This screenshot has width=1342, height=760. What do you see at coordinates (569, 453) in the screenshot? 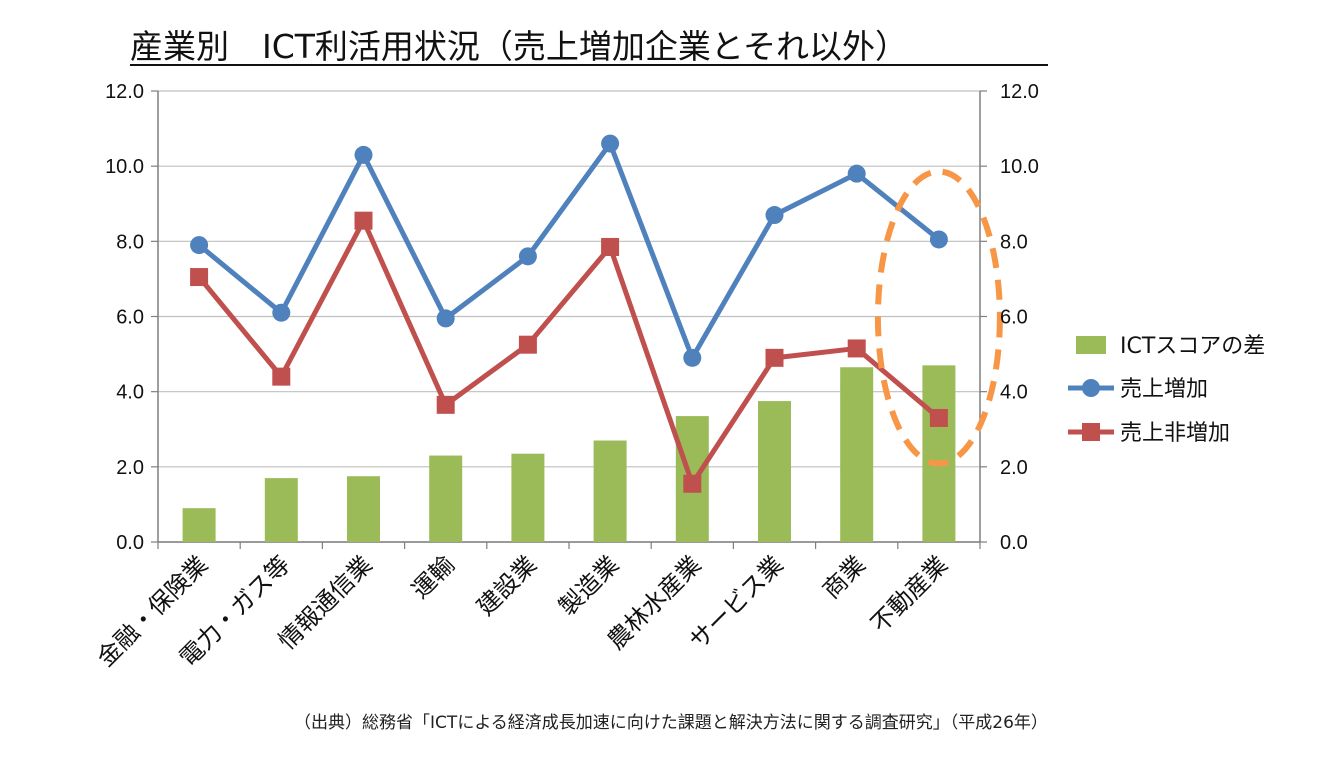
I see `bars-series` at bounding box center [569, 453].